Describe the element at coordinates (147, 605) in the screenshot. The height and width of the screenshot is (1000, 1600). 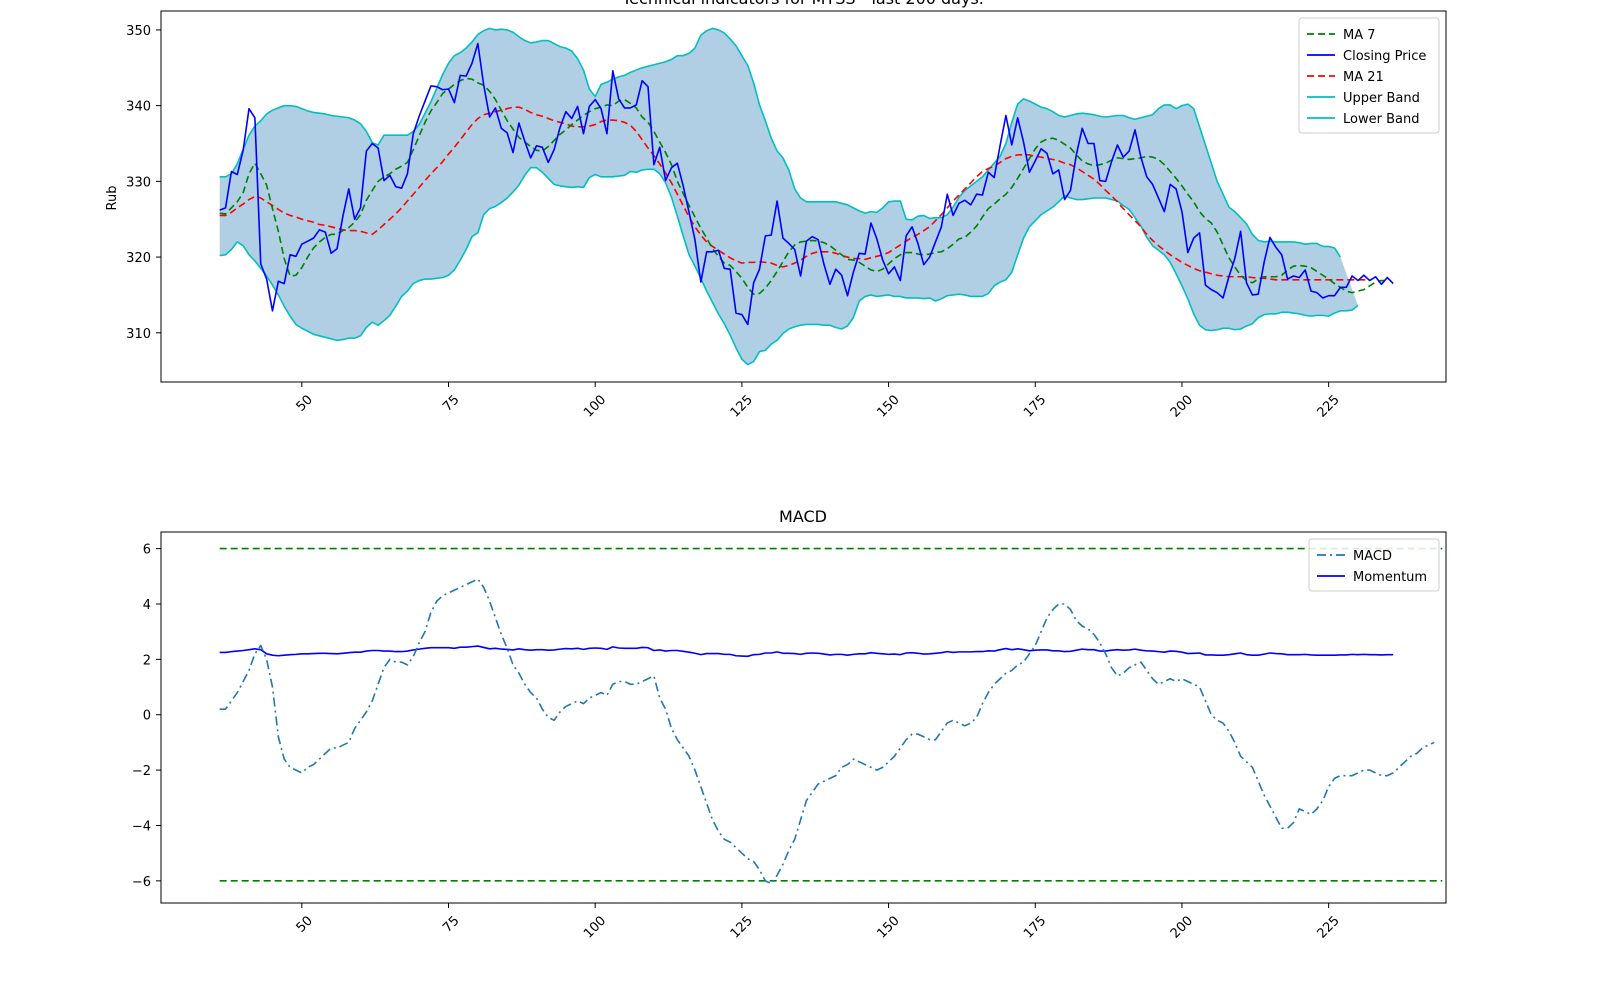
I see `y-tick-label: 4` at that location.